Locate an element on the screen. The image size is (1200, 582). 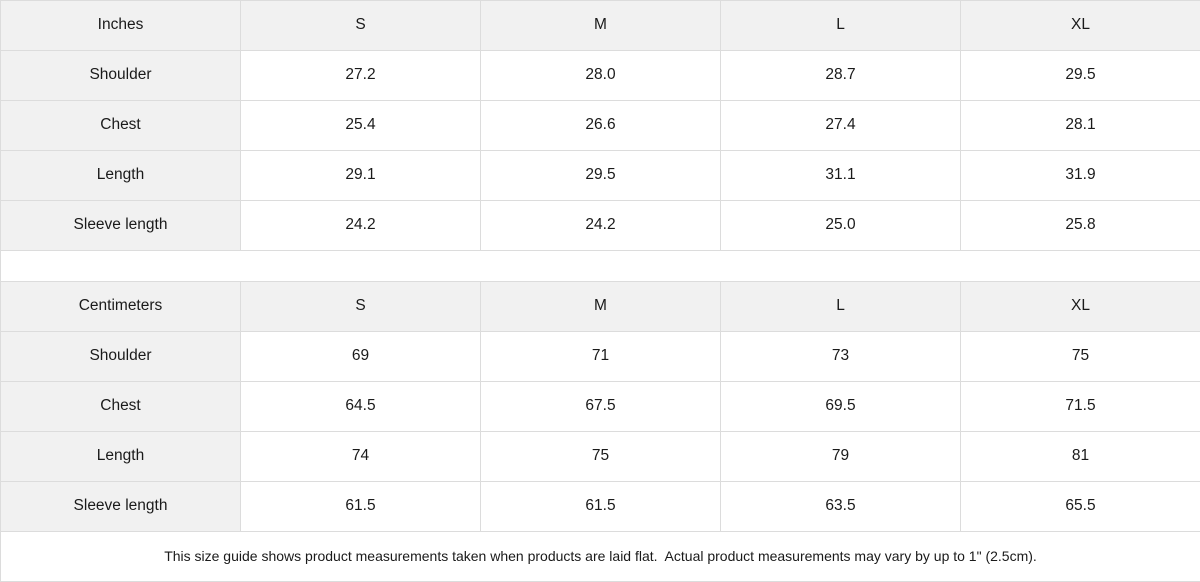
measurement-value-cell: 64.5 is located at coordinates (361, 407).